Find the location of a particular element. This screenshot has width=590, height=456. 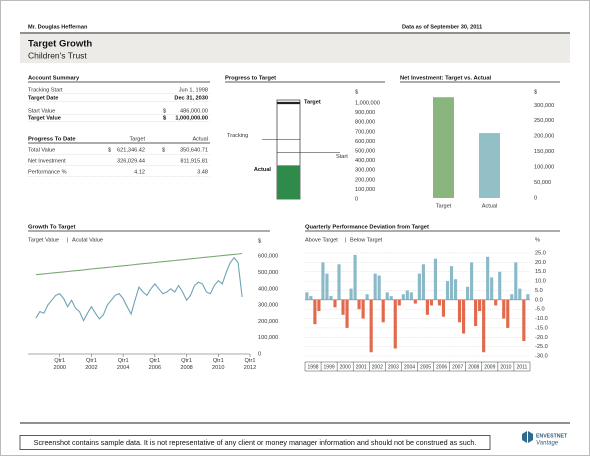

x-tick-label: 1999 is located at coordinates (329, 367).